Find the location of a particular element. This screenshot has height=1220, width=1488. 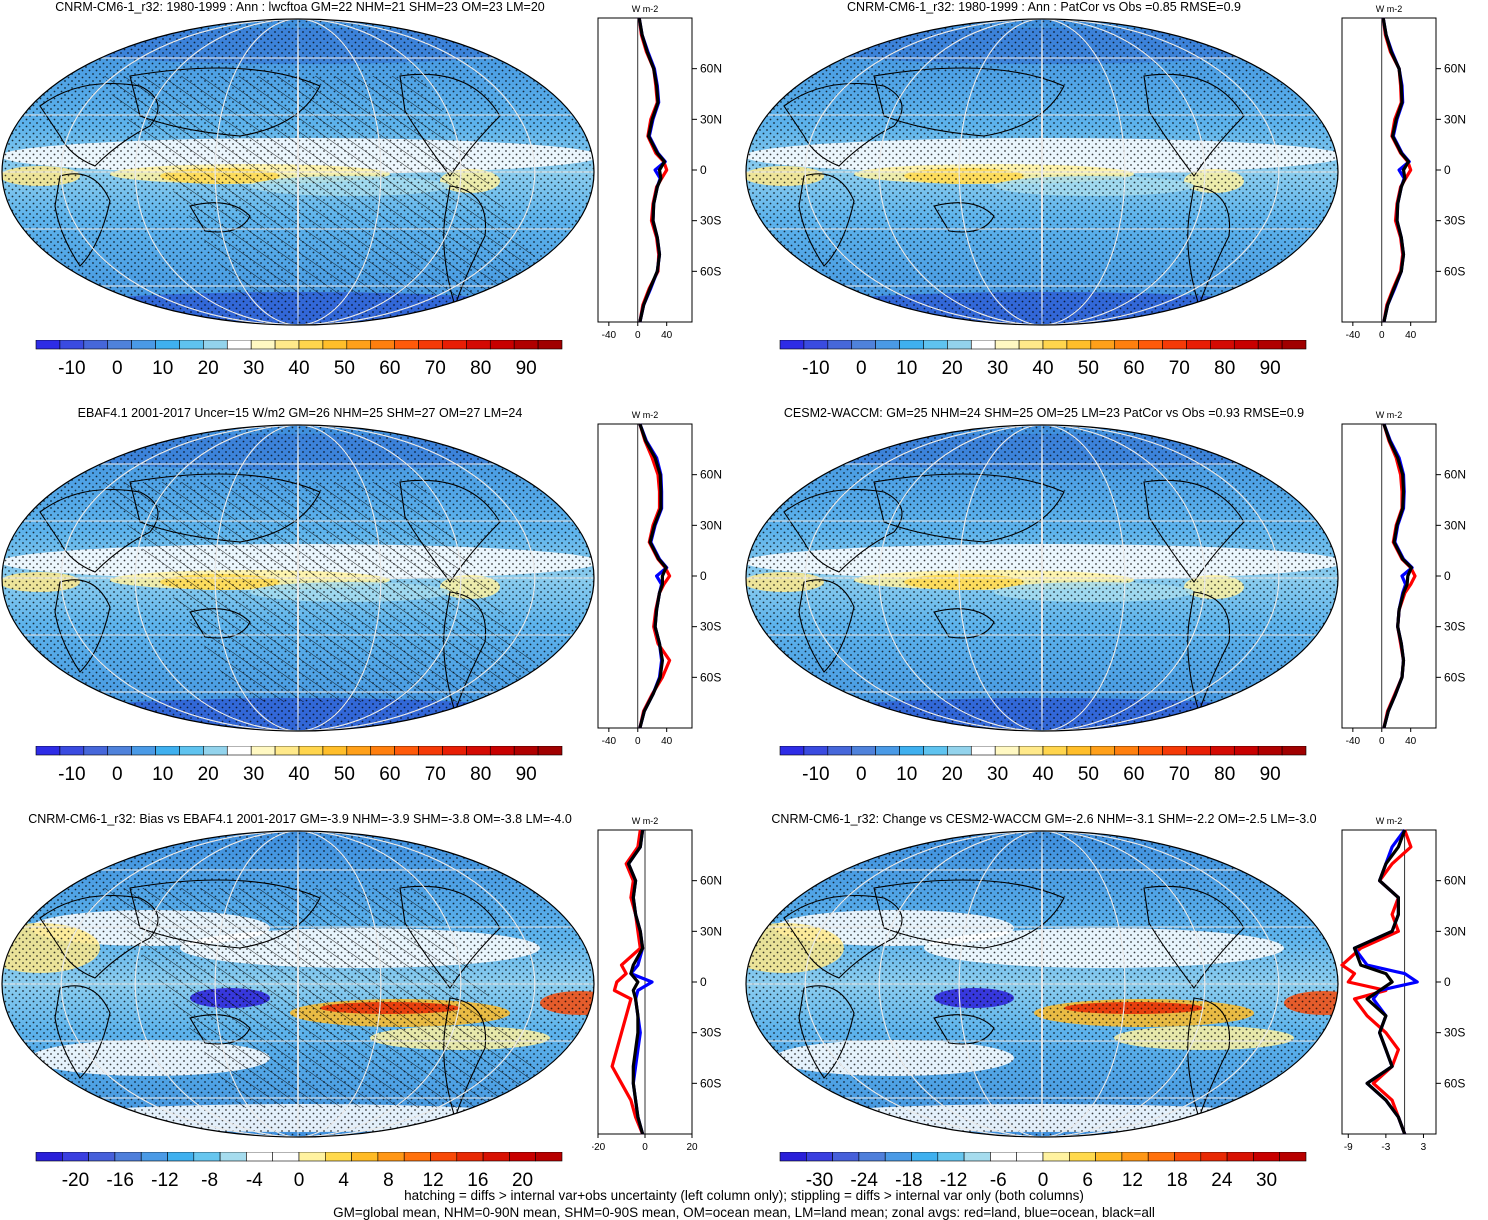

colorbar-tick-label: 50 is located at coordinates (344, 368).